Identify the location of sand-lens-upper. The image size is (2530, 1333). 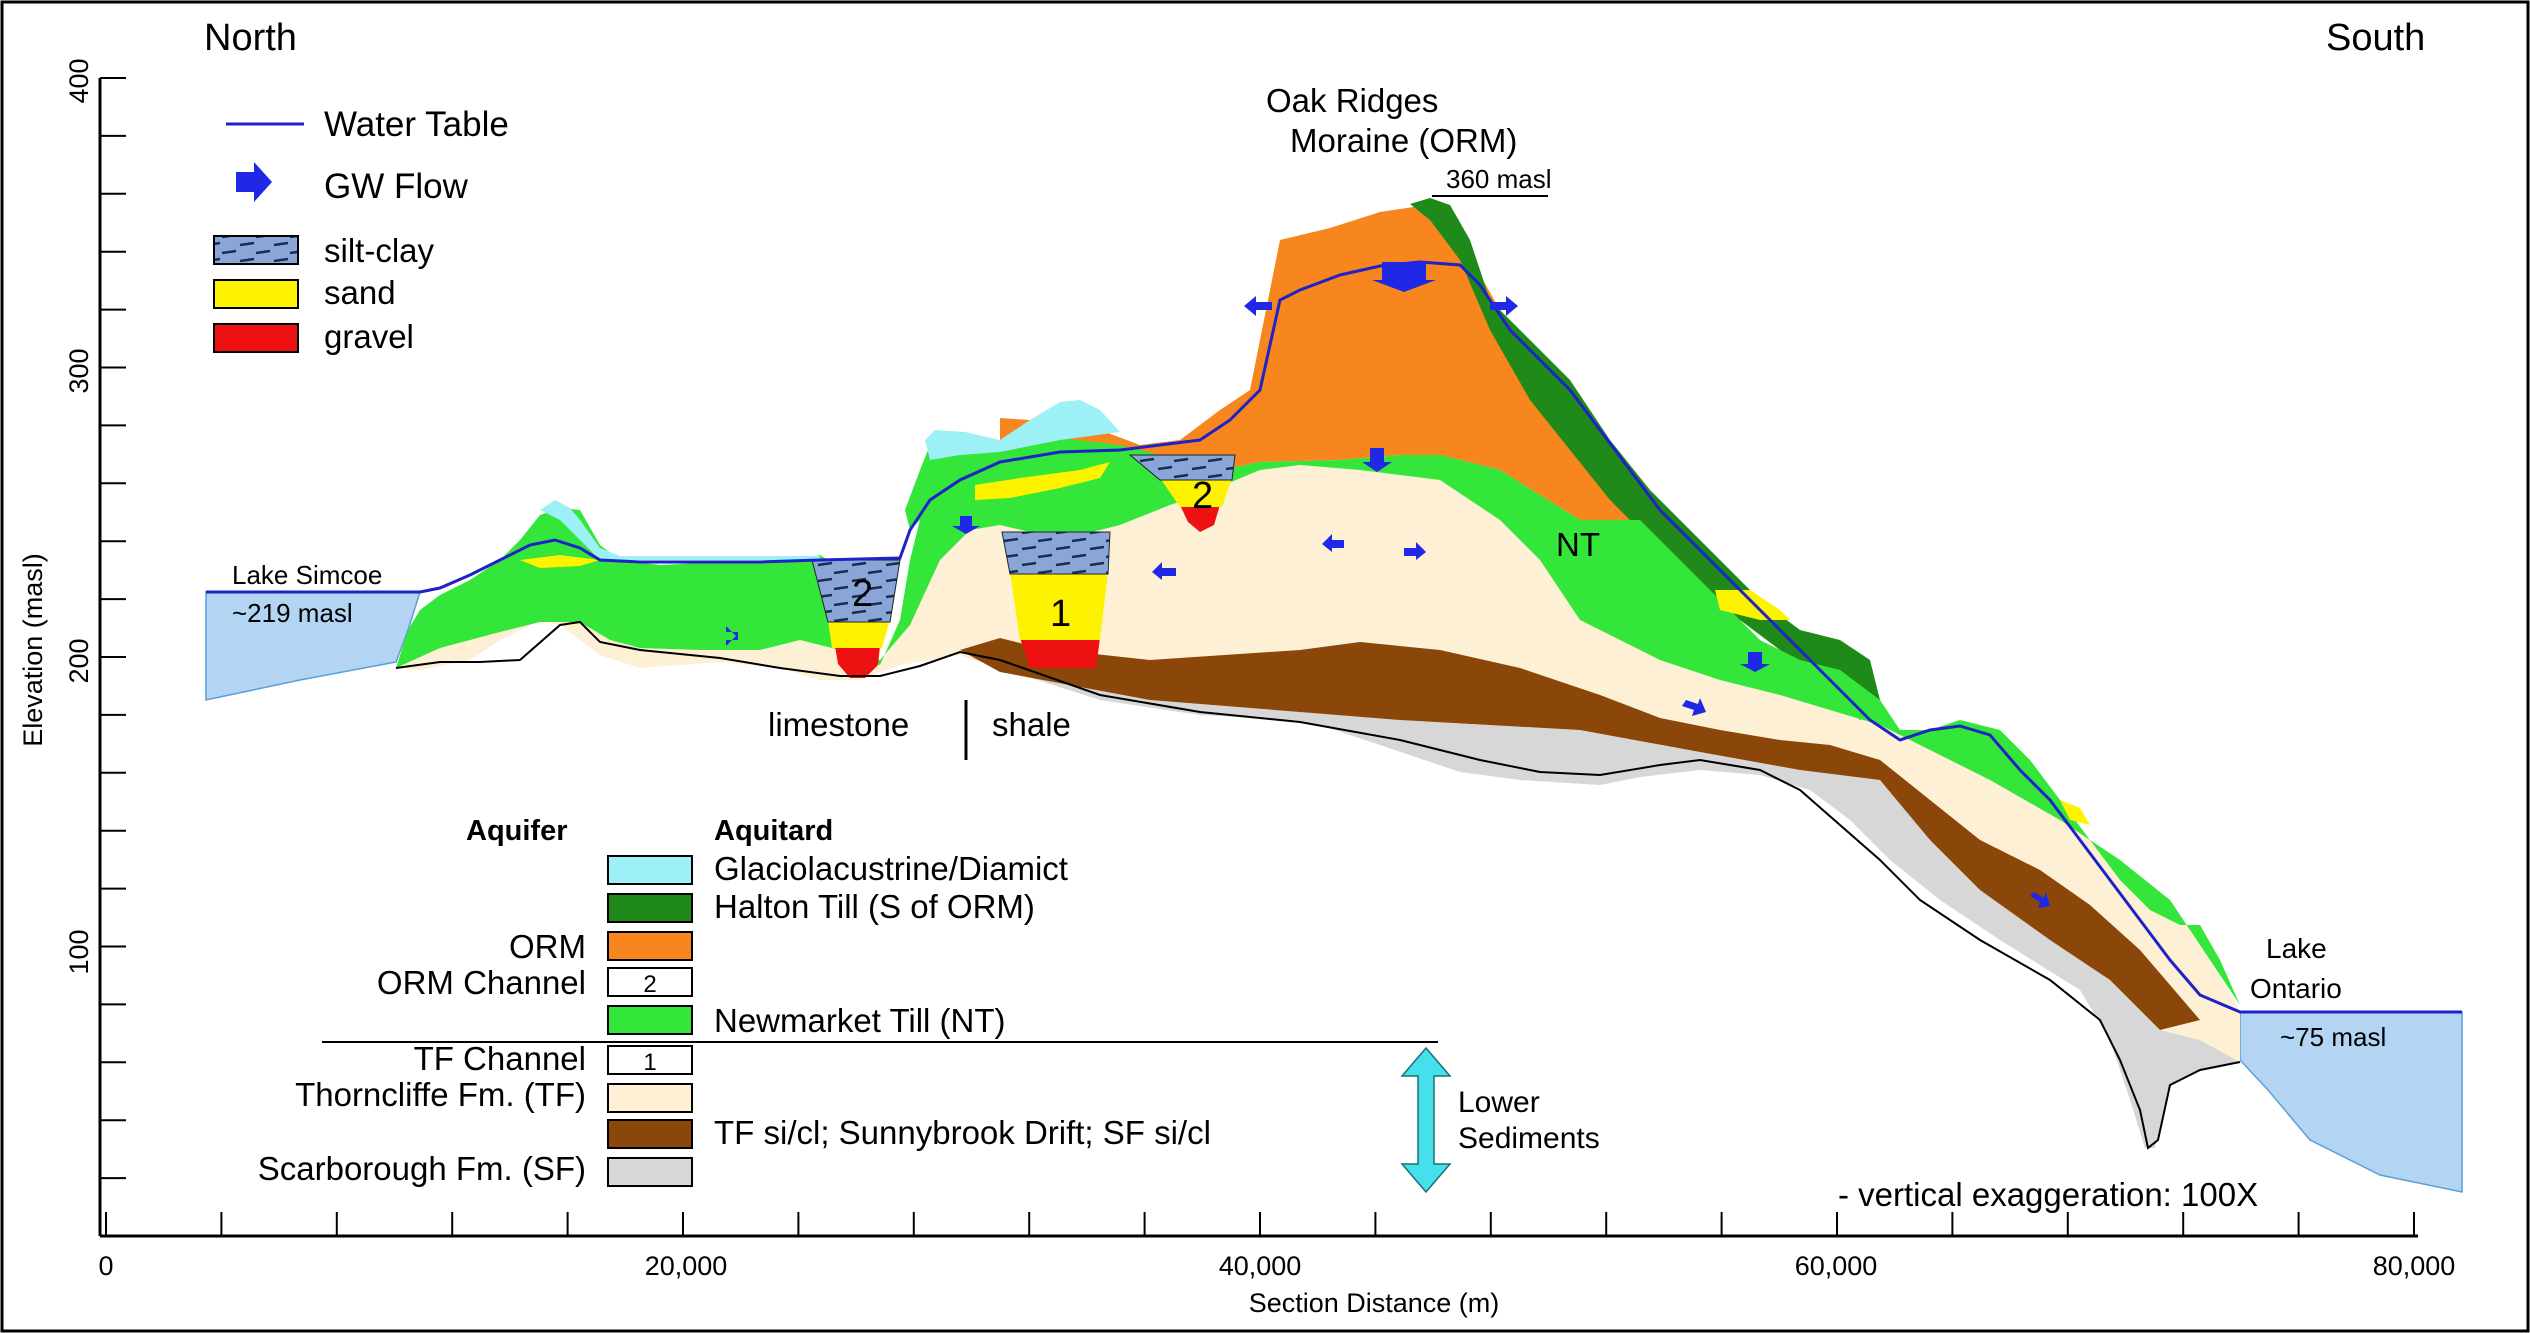
(1042, 481).